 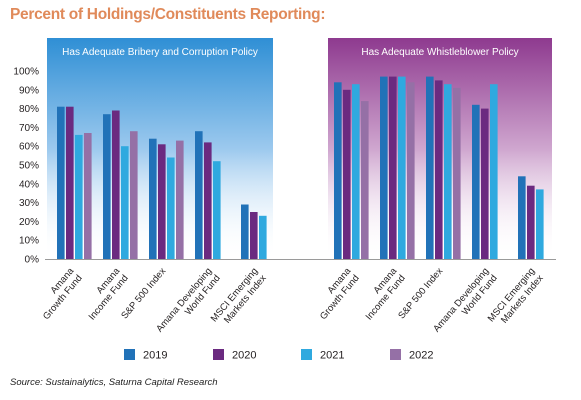 What do you see at coordinates (332, 356) in the screenshot?
I see `legend-label-2021: 2021` at bounding box center [332, 356].